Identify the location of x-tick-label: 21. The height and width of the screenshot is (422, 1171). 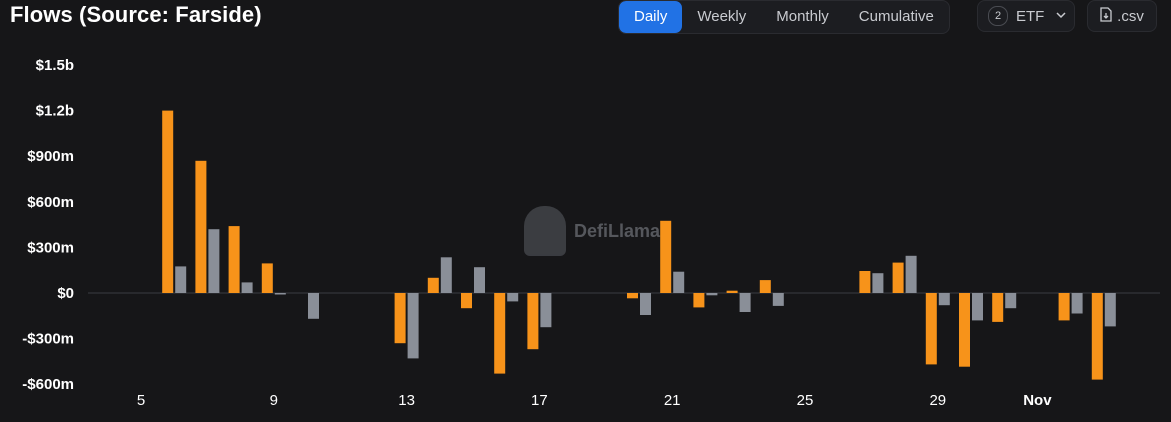
(672, 400).